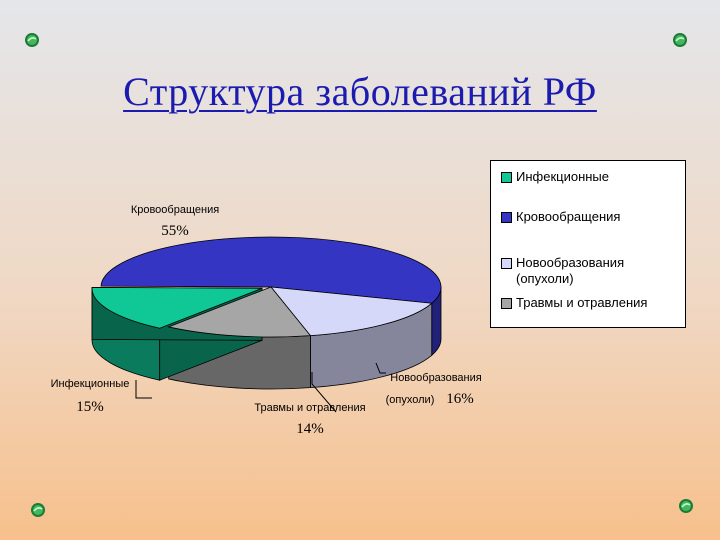  I want to click on legend-label: Травмы и отравления, so click(582, 302).